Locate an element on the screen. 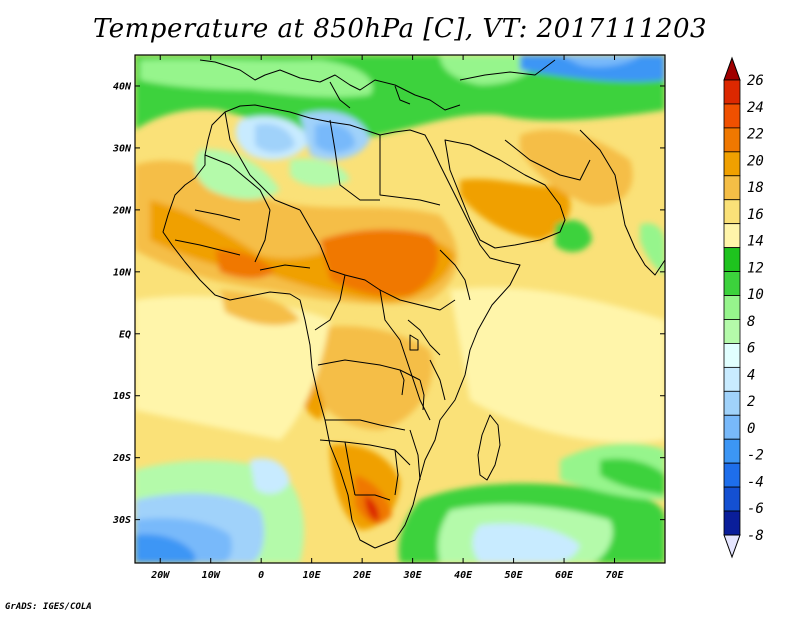  lon-tick-label: 30E is located at coordinates (413, 575).